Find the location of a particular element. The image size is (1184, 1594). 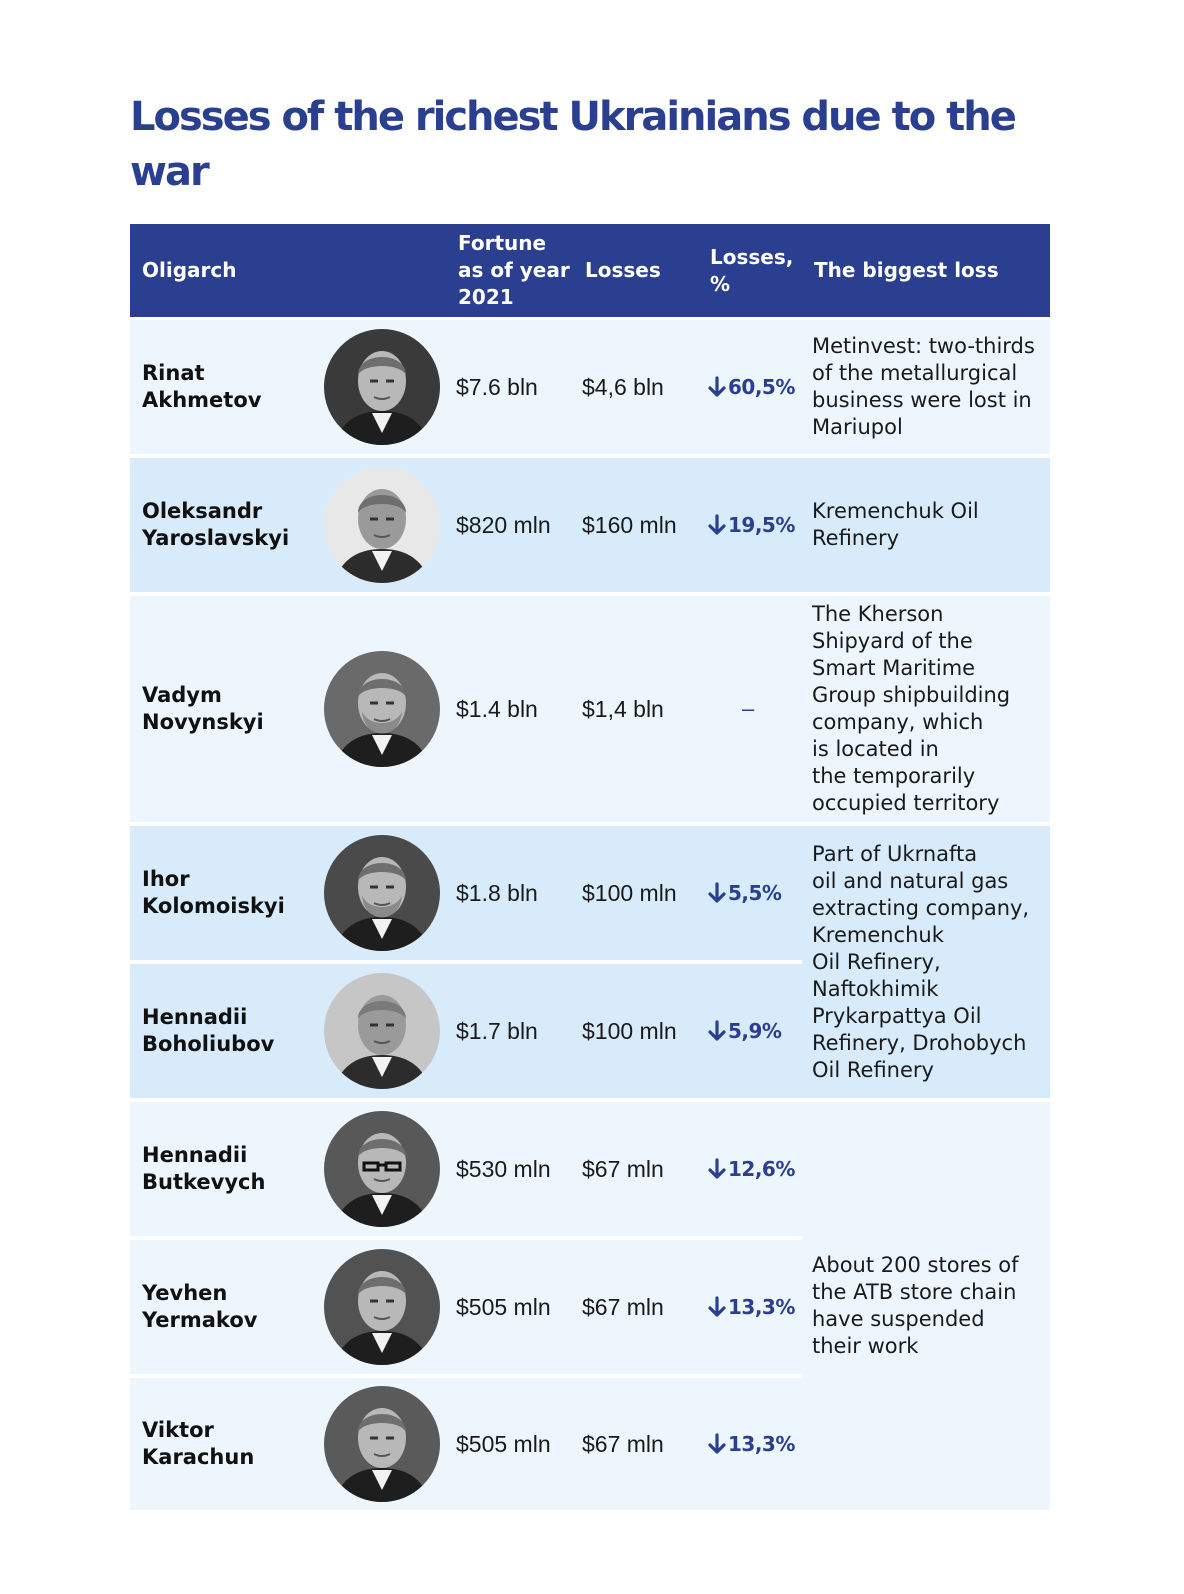

losses-percent-value: – is located at coordinates (748, 708).